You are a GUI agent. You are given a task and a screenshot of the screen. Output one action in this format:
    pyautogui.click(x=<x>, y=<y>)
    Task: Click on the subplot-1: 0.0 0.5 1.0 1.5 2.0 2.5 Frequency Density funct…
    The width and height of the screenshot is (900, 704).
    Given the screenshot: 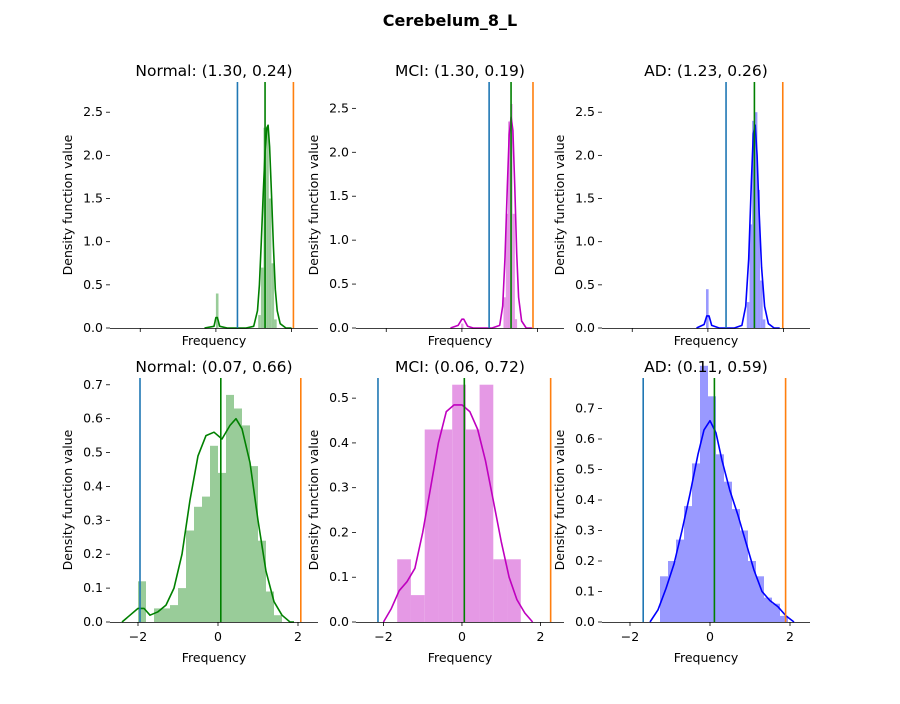 What is the action you would take?
    pyautogui.click(x=189, y=205)
    